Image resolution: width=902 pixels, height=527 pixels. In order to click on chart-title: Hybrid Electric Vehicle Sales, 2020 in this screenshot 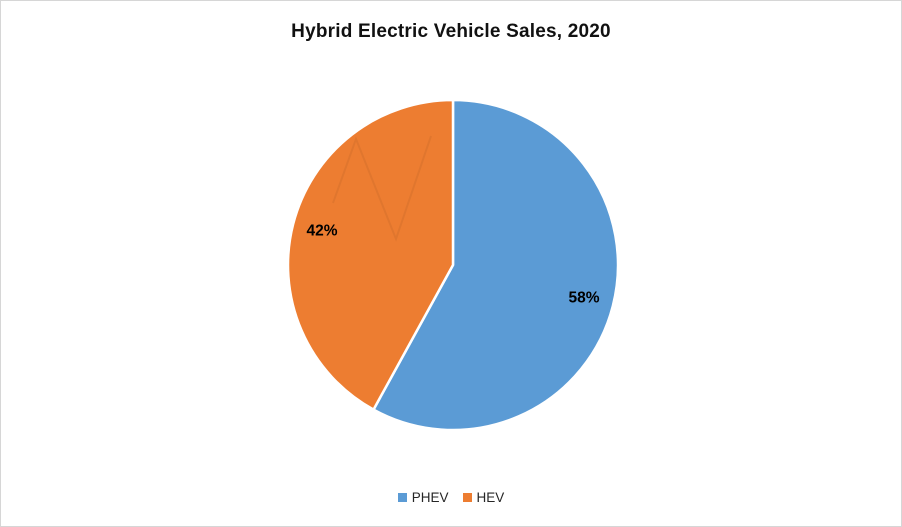, I will do `click(451, 31)`.